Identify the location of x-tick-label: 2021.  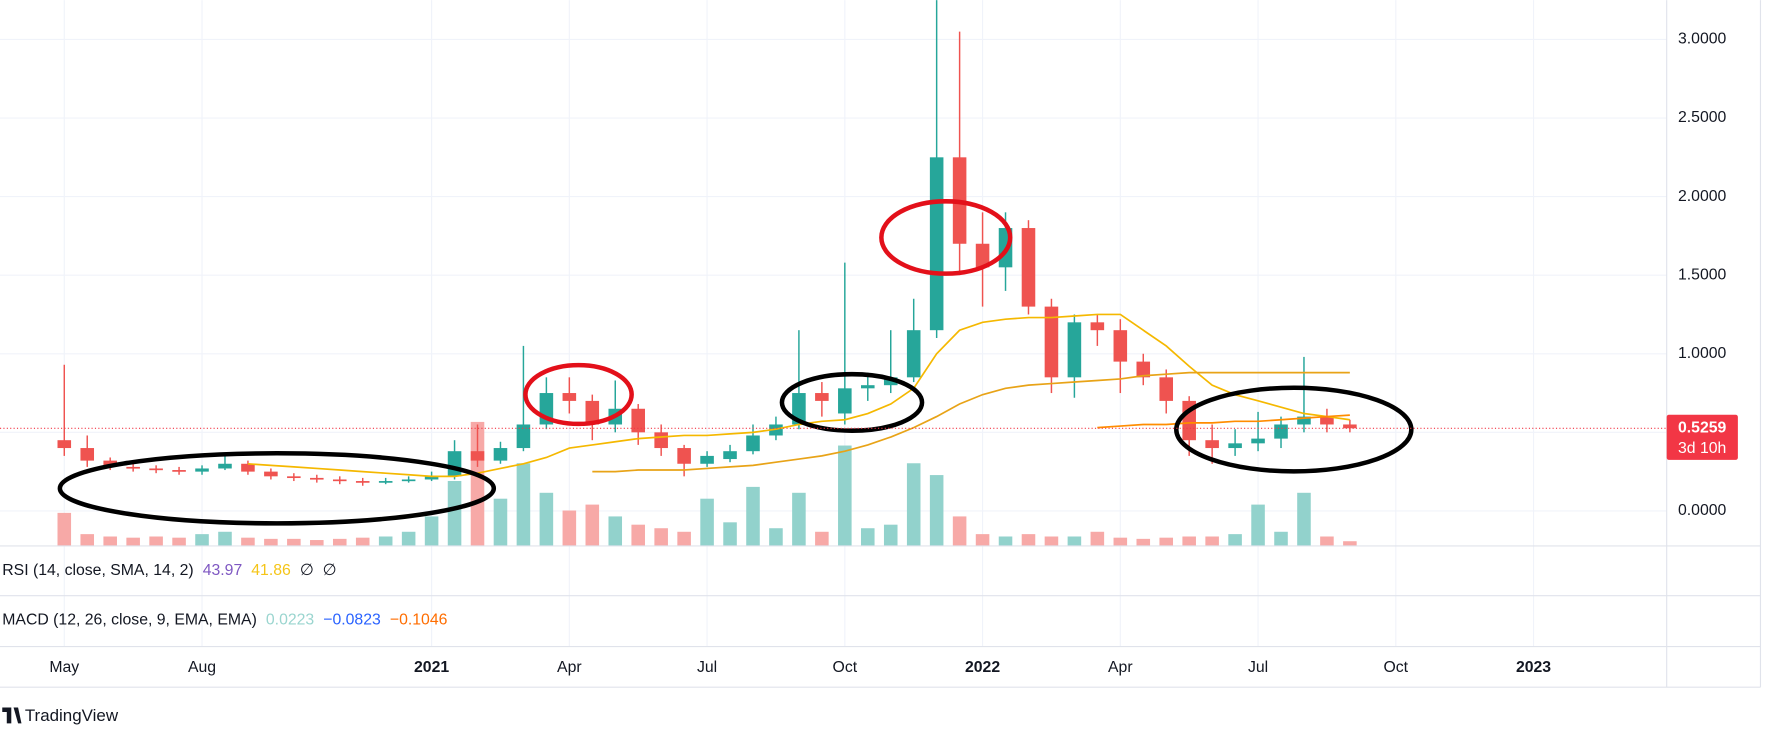
(431, 667).